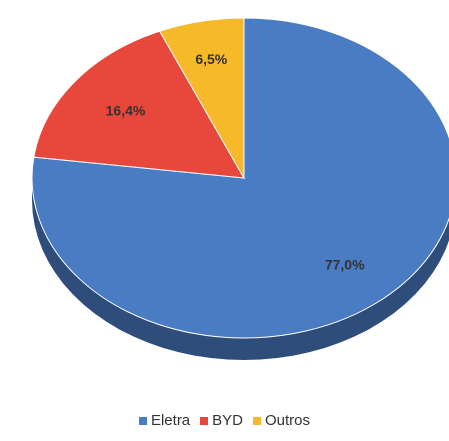 Image resolution: width=449 pixels, height=441 pixels. Describe the element at coordinates (288, 420) in the screenshot. I see `legend-label-outros: Outros` at that location.